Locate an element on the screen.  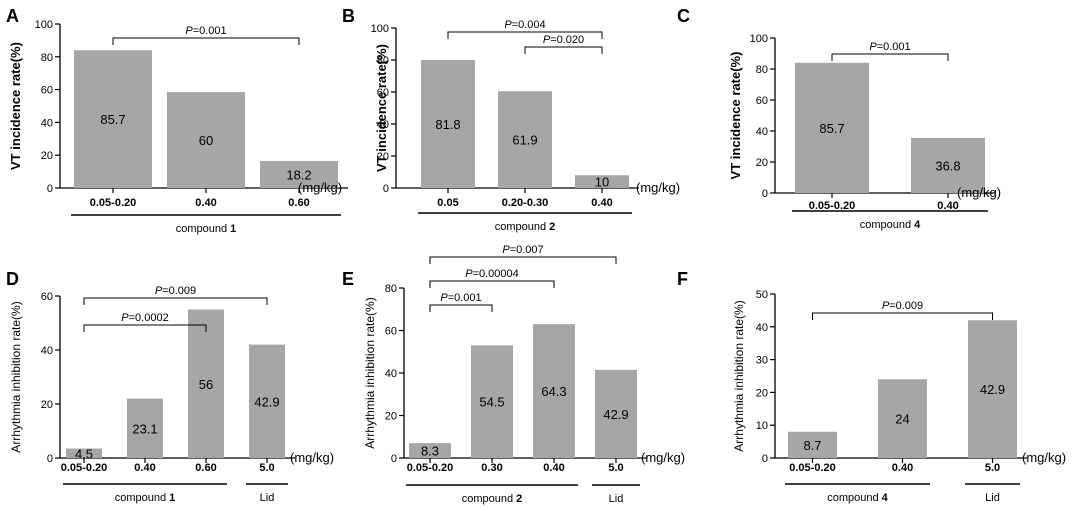
value-label: 4.5 is located at coordinates (84, 453).